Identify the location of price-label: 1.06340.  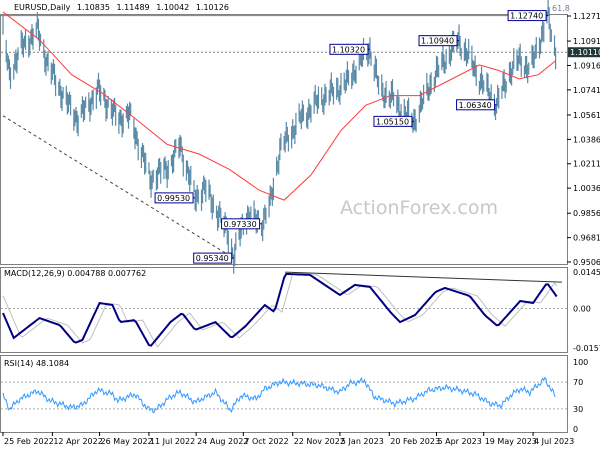
(475, 105).